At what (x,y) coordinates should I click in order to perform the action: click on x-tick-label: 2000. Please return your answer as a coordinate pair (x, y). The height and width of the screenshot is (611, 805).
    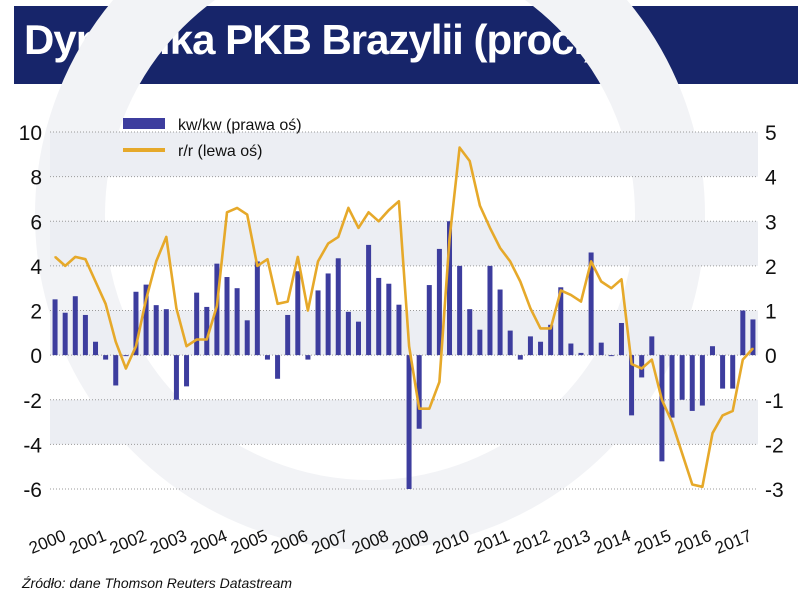
    Looking at the image, I should click on (47, 542).